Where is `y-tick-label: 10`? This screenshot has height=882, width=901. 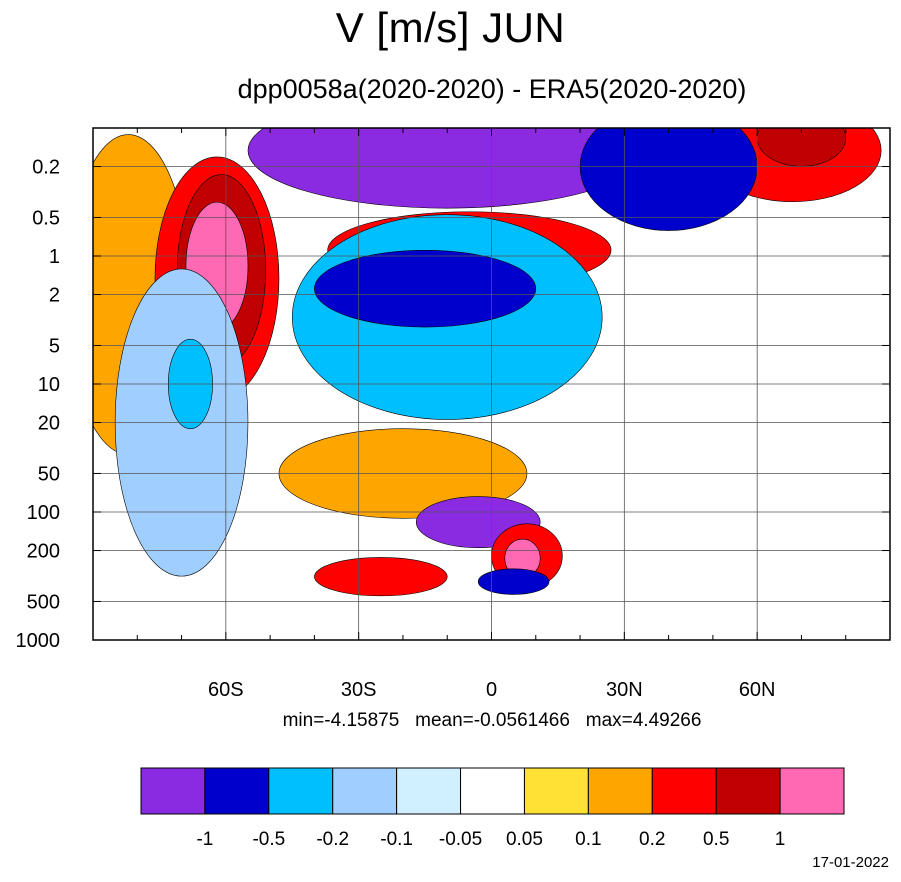 y-tick-label: 10 is located at coordinates (49, 385).